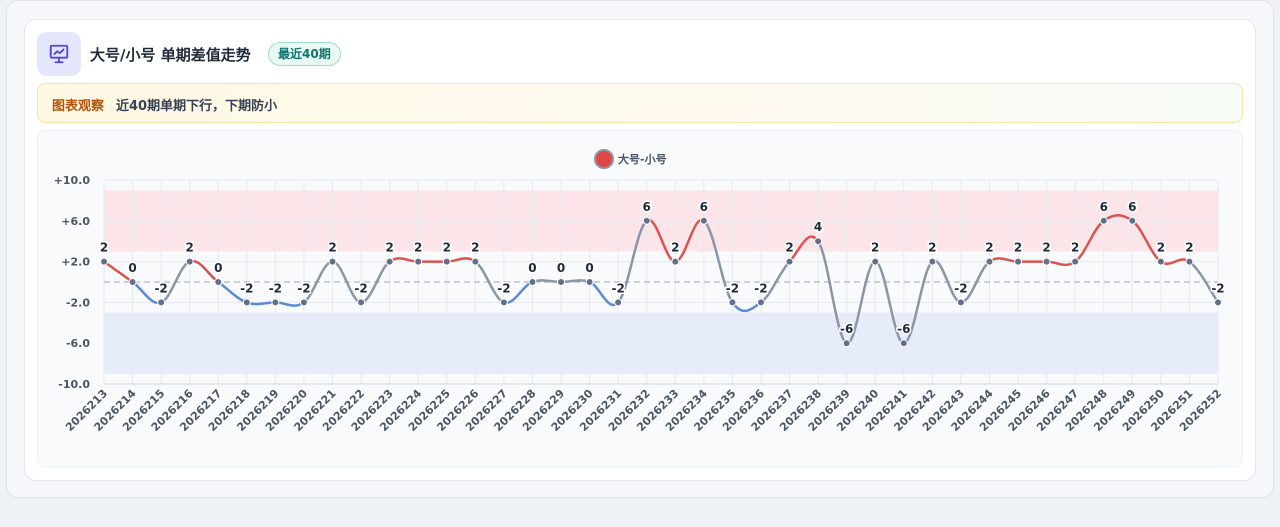 This screenshot has width=1280, height=527. I want to click on observation-tag: 图表观察, so click(78, 106).